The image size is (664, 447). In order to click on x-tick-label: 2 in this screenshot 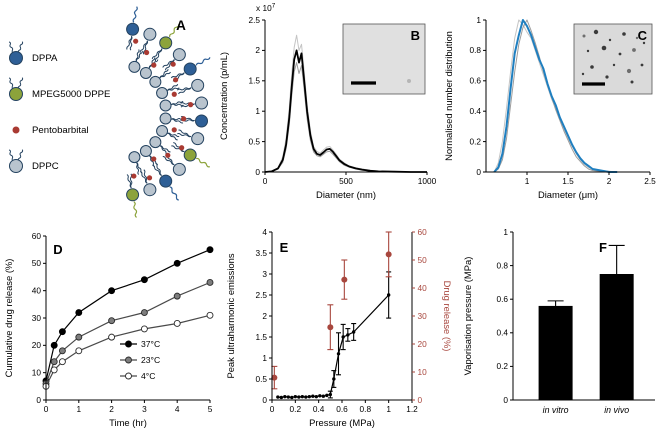, I will do `click(111, 409)`.